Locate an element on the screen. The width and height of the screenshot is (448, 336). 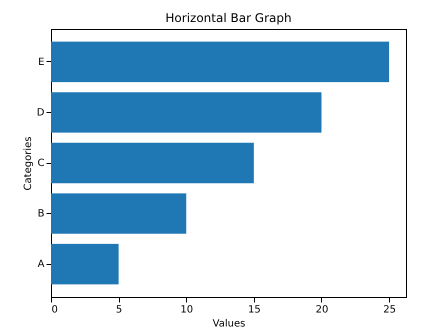
x-tick-label: 0 is located at coordinates (55, 310).